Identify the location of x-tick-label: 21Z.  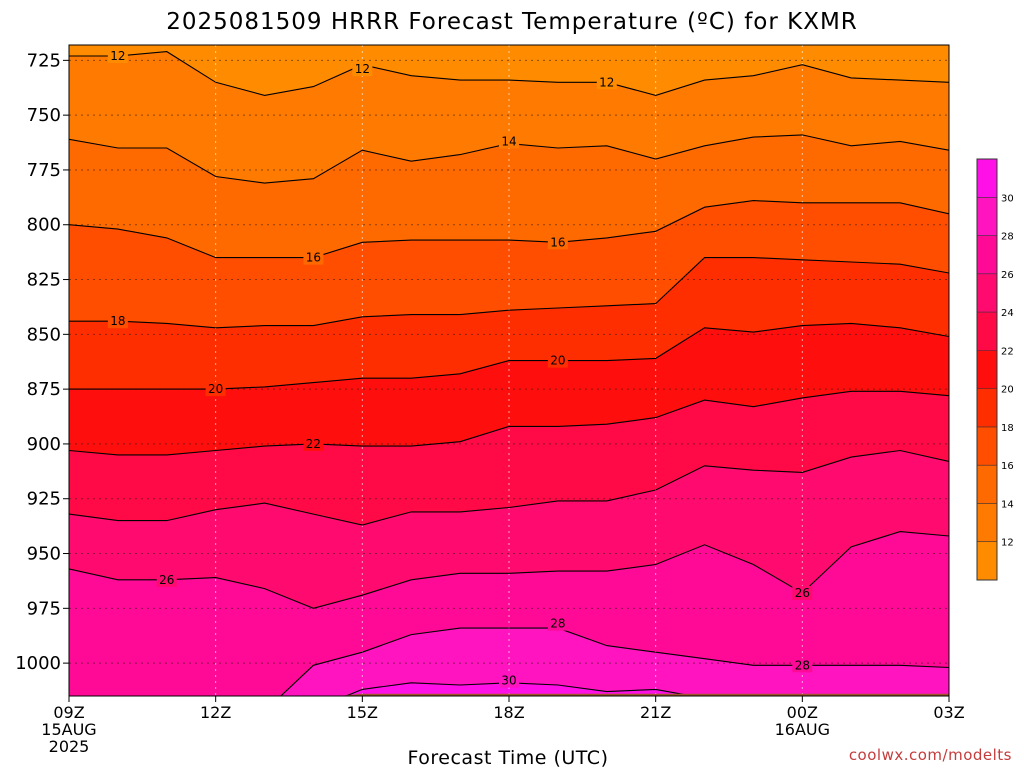
(655, 712).